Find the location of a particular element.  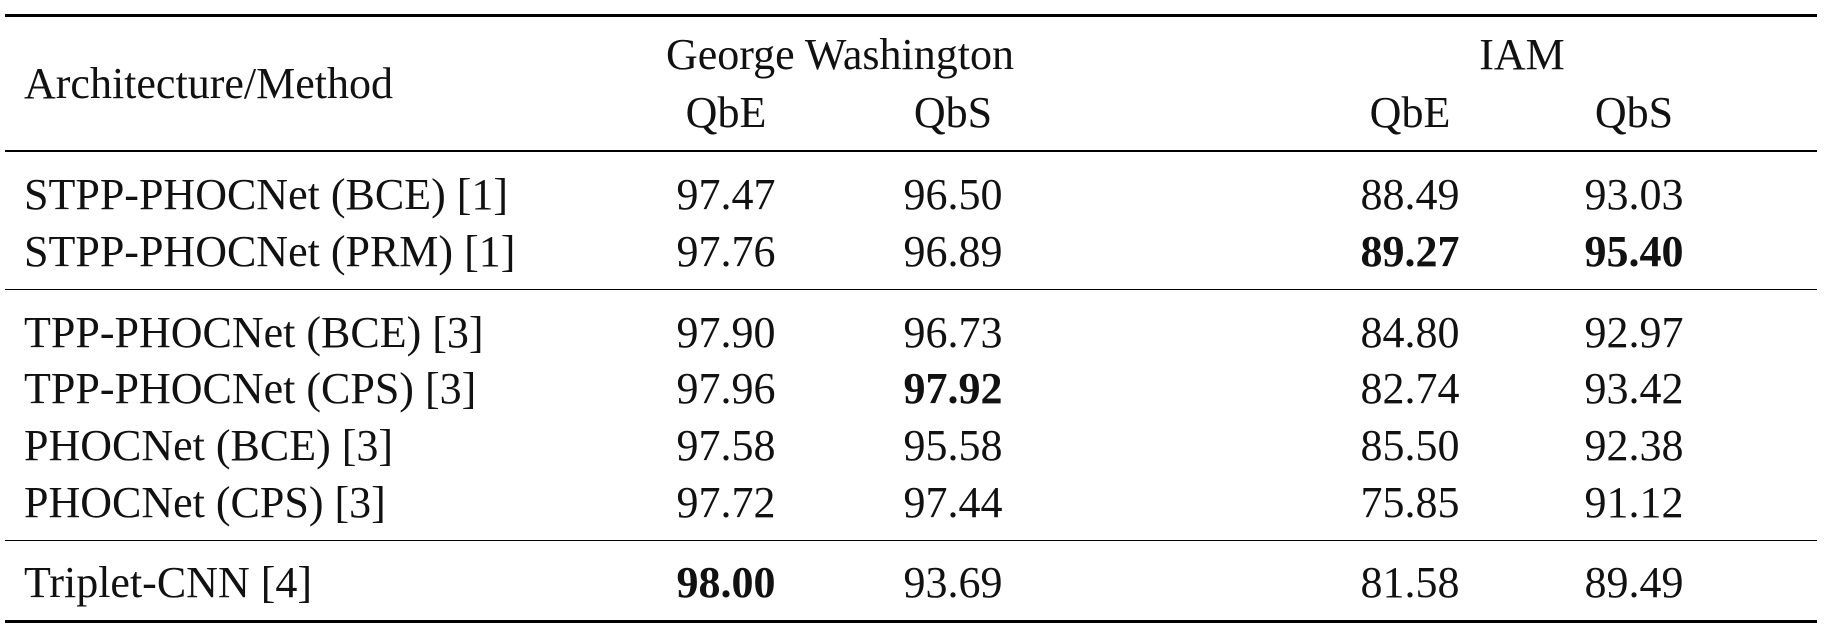

cell-gw-qbe: 97.72 is located at coordinates (726, 502).